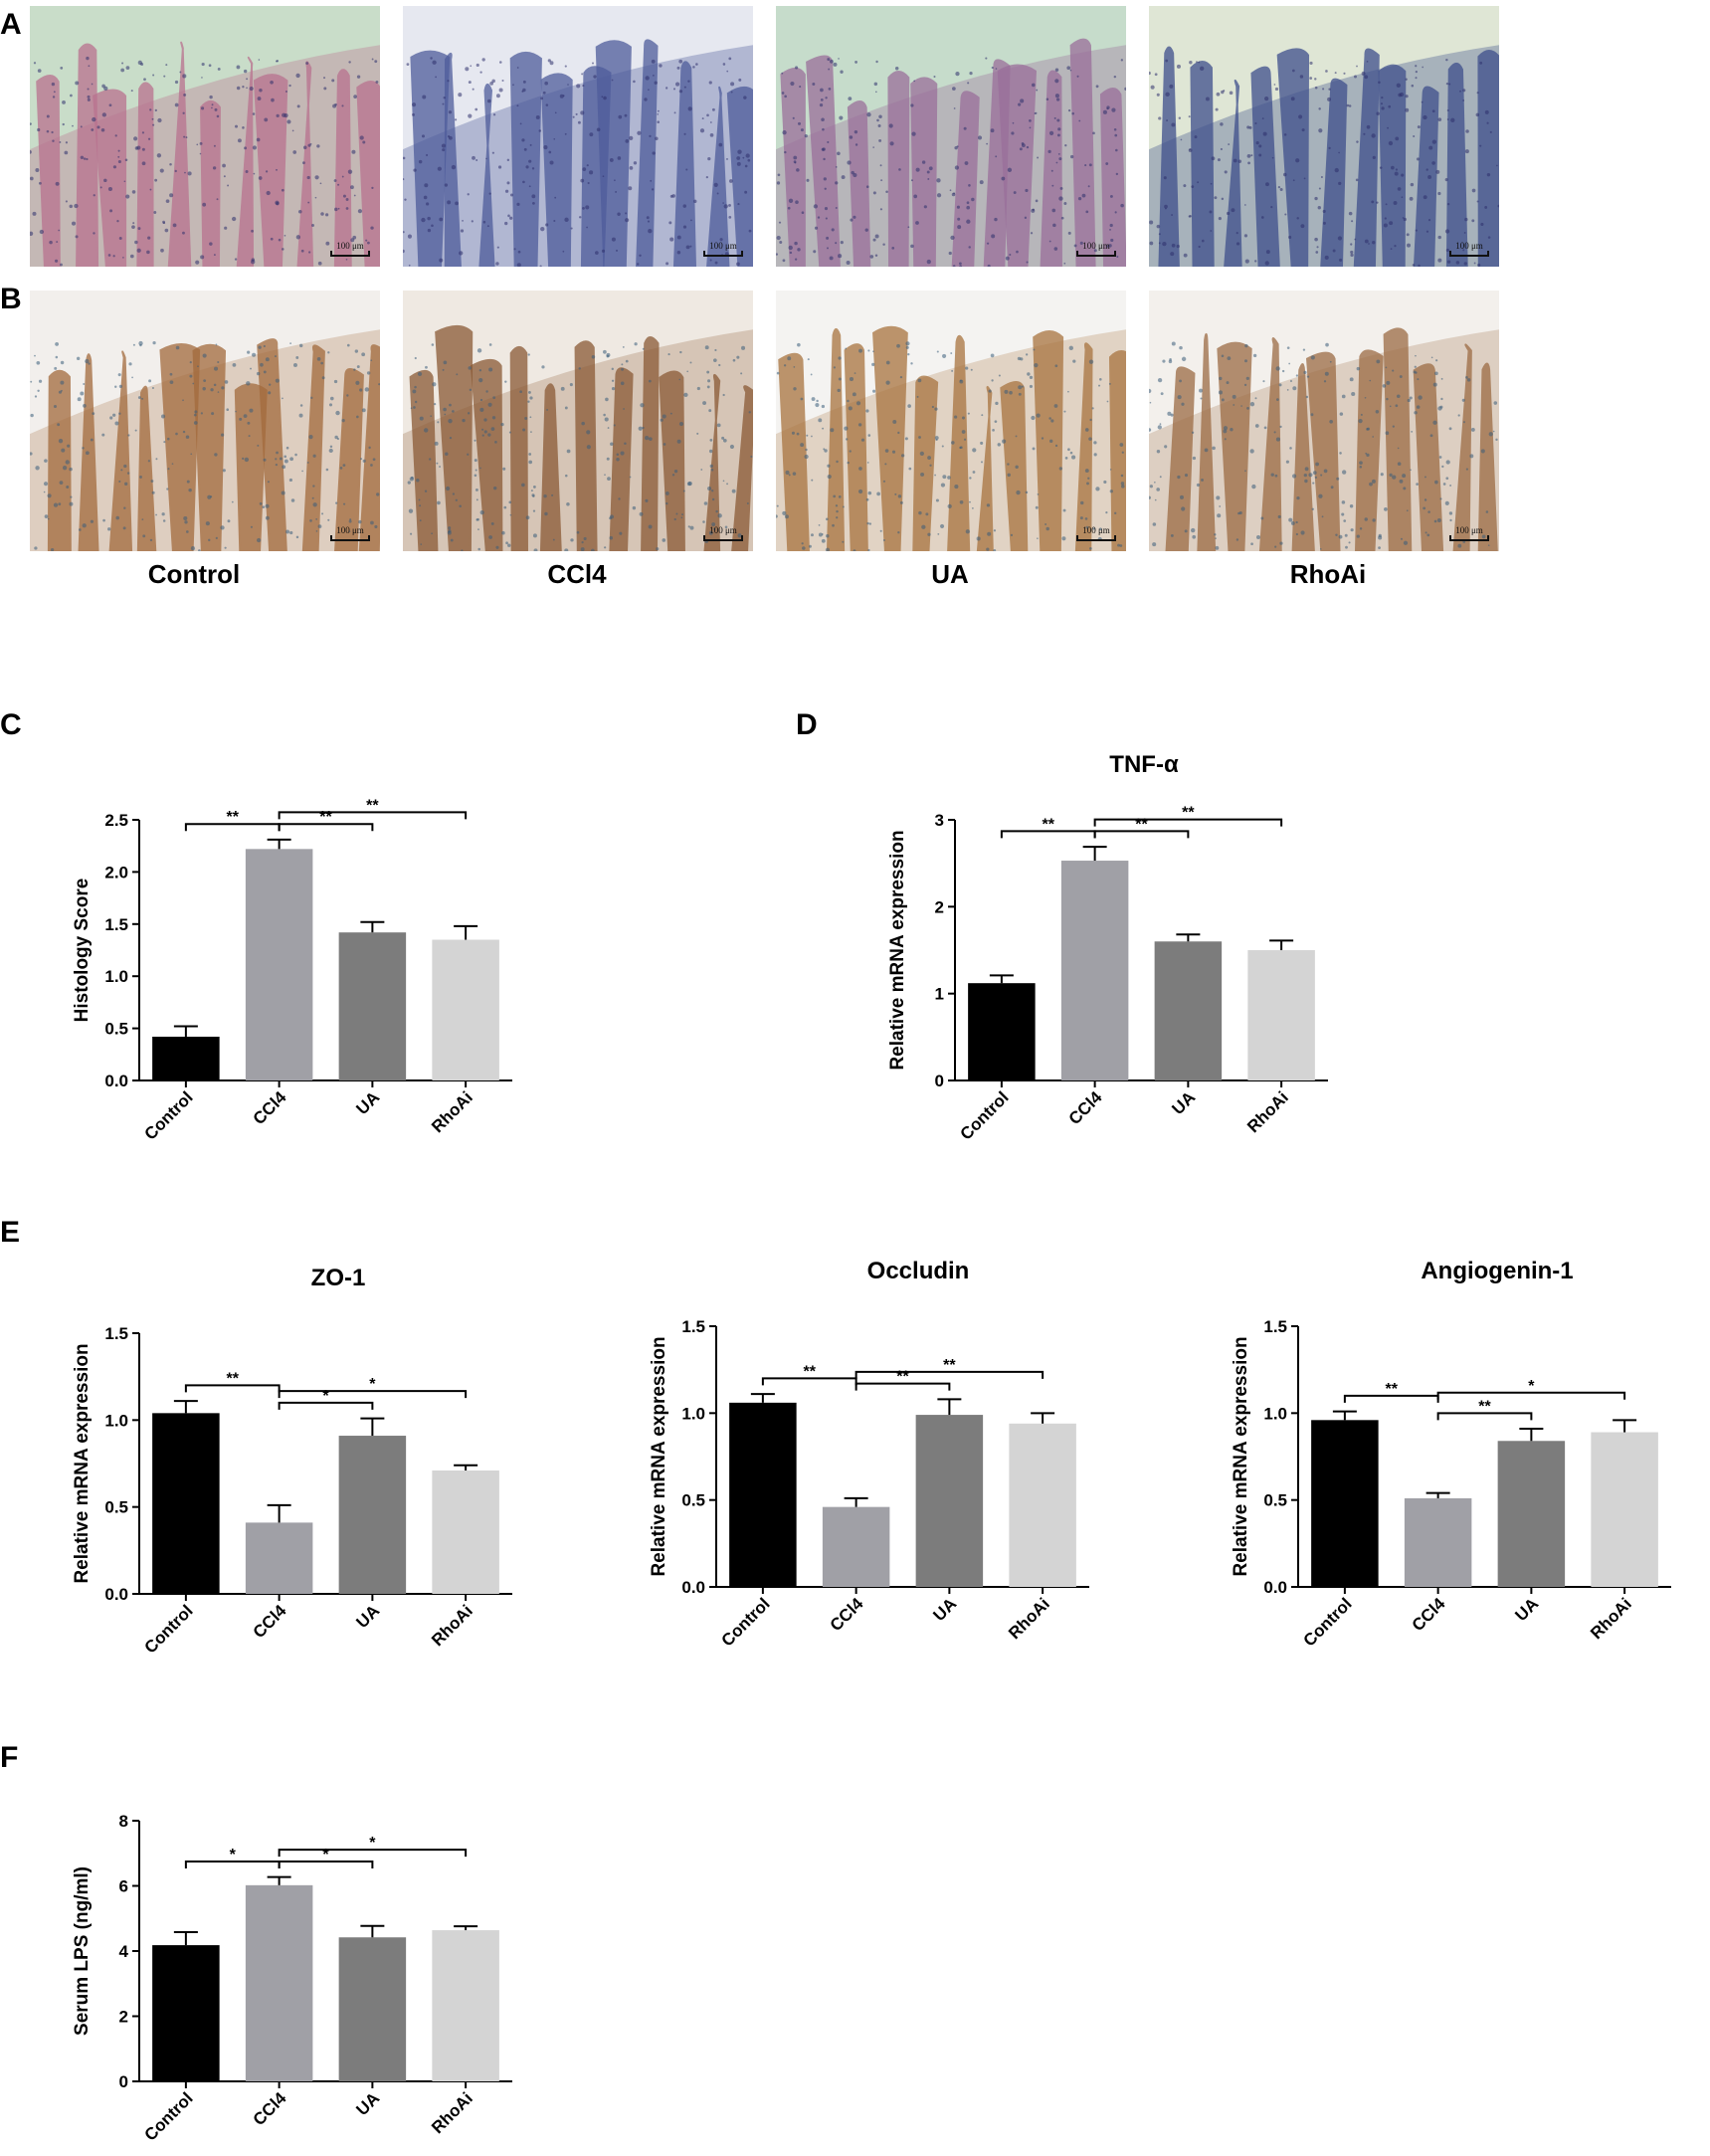  I want to click on y-tick-label: 0.0, so click(116, 1081).